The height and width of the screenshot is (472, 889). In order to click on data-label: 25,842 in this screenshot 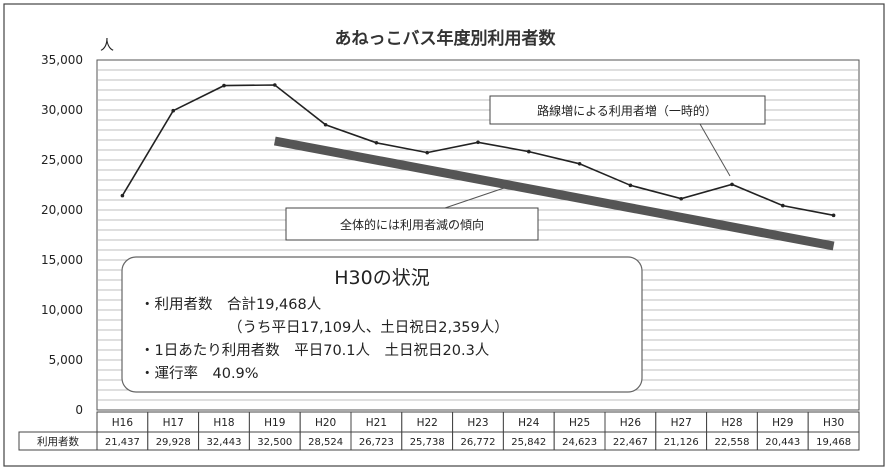, I will do `click(528, 442)`.